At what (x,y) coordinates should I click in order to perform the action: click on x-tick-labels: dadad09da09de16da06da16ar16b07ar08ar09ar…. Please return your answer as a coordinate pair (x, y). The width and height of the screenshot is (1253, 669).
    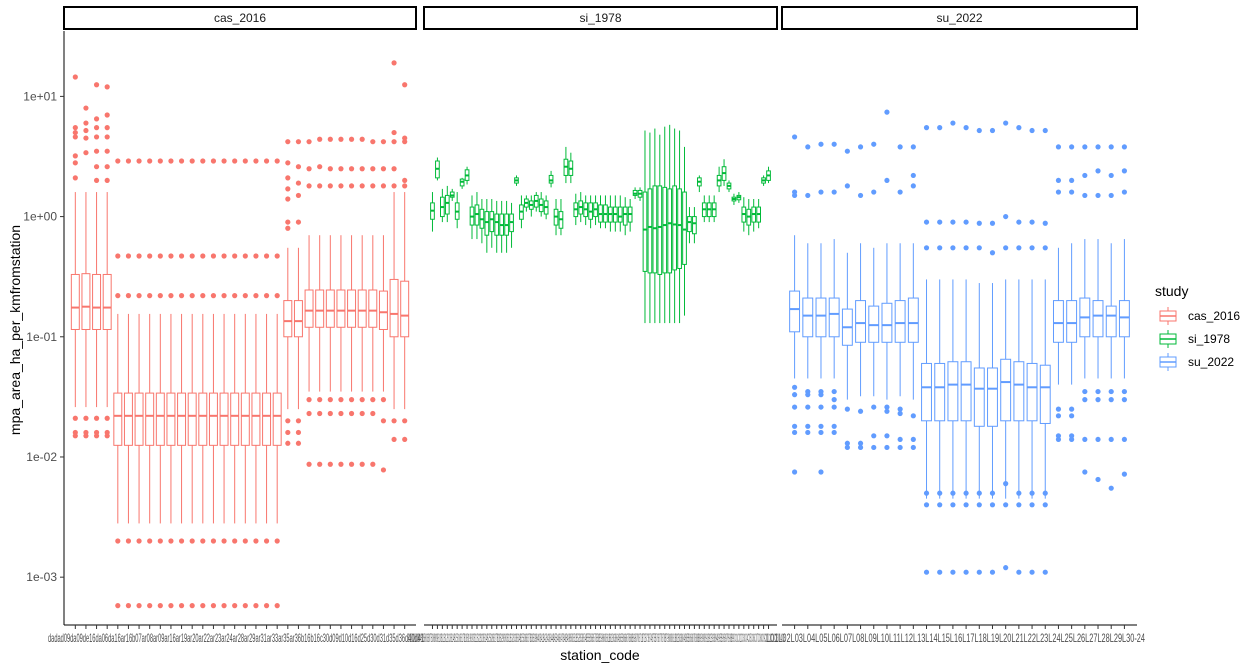
    Looking at the image, I should click on (236, 638).